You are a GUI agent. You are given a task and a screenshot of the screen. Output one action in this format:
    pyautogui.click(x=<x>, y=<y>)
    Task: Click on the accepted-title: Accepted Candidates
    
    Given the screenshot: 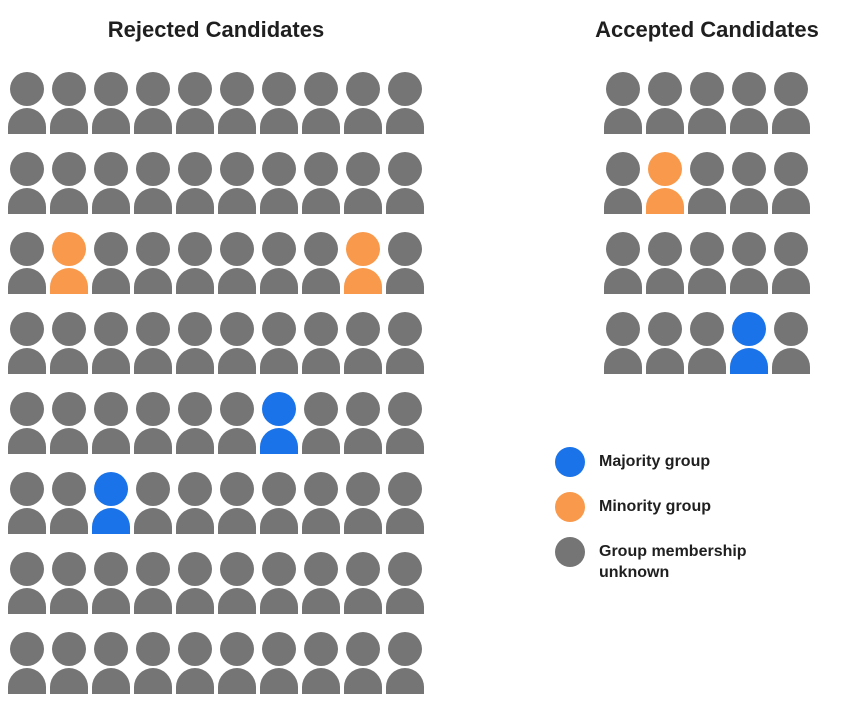 What is the action you would take?
    pyautogui.click(x=707, y=29)
    